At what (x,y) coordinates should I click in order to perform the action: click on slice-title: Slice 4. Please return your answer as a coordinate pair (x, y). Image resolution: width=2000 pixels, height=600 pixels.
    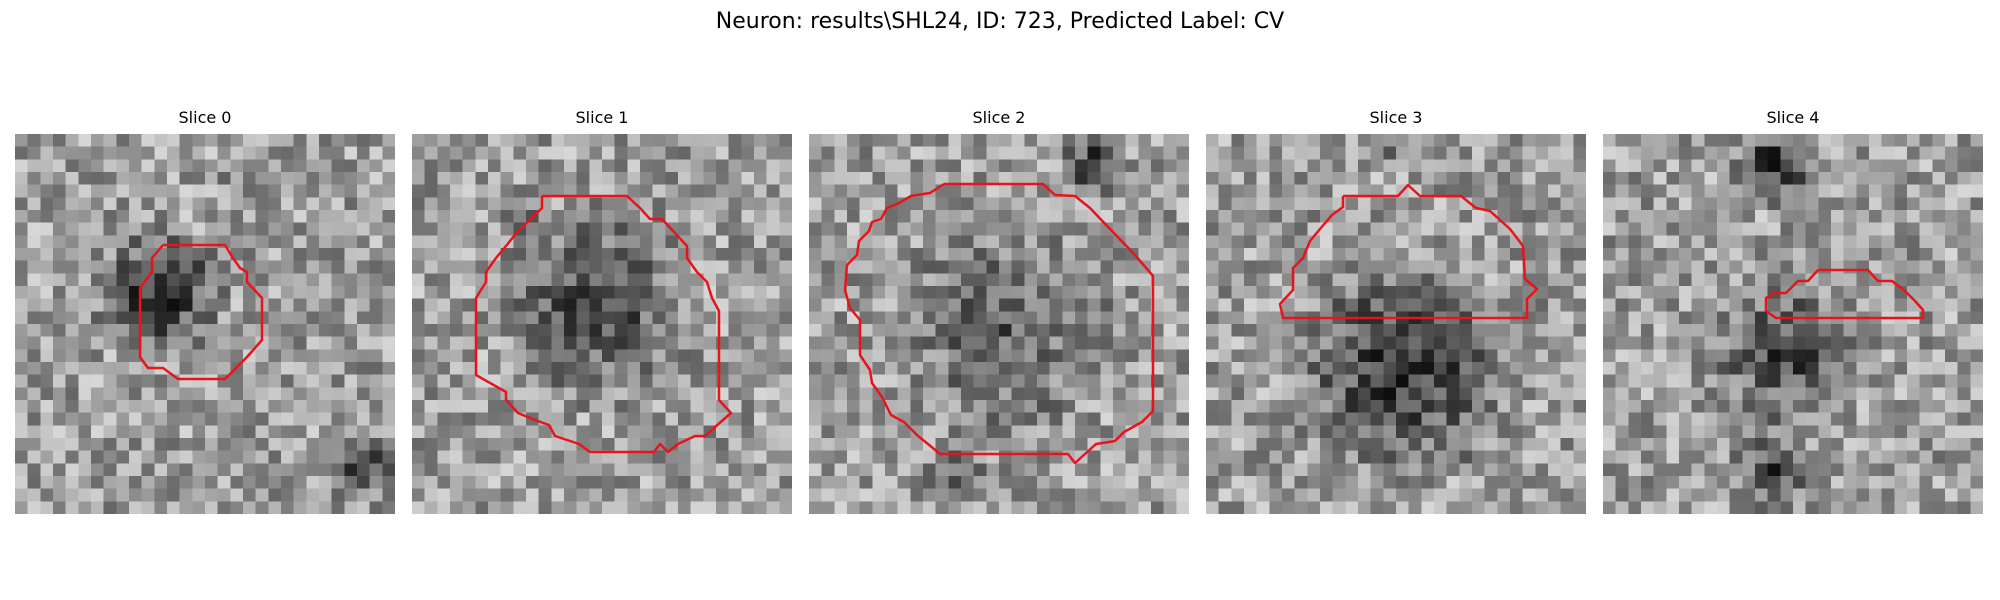
    Looking at the image, I should click on (1793, 117).